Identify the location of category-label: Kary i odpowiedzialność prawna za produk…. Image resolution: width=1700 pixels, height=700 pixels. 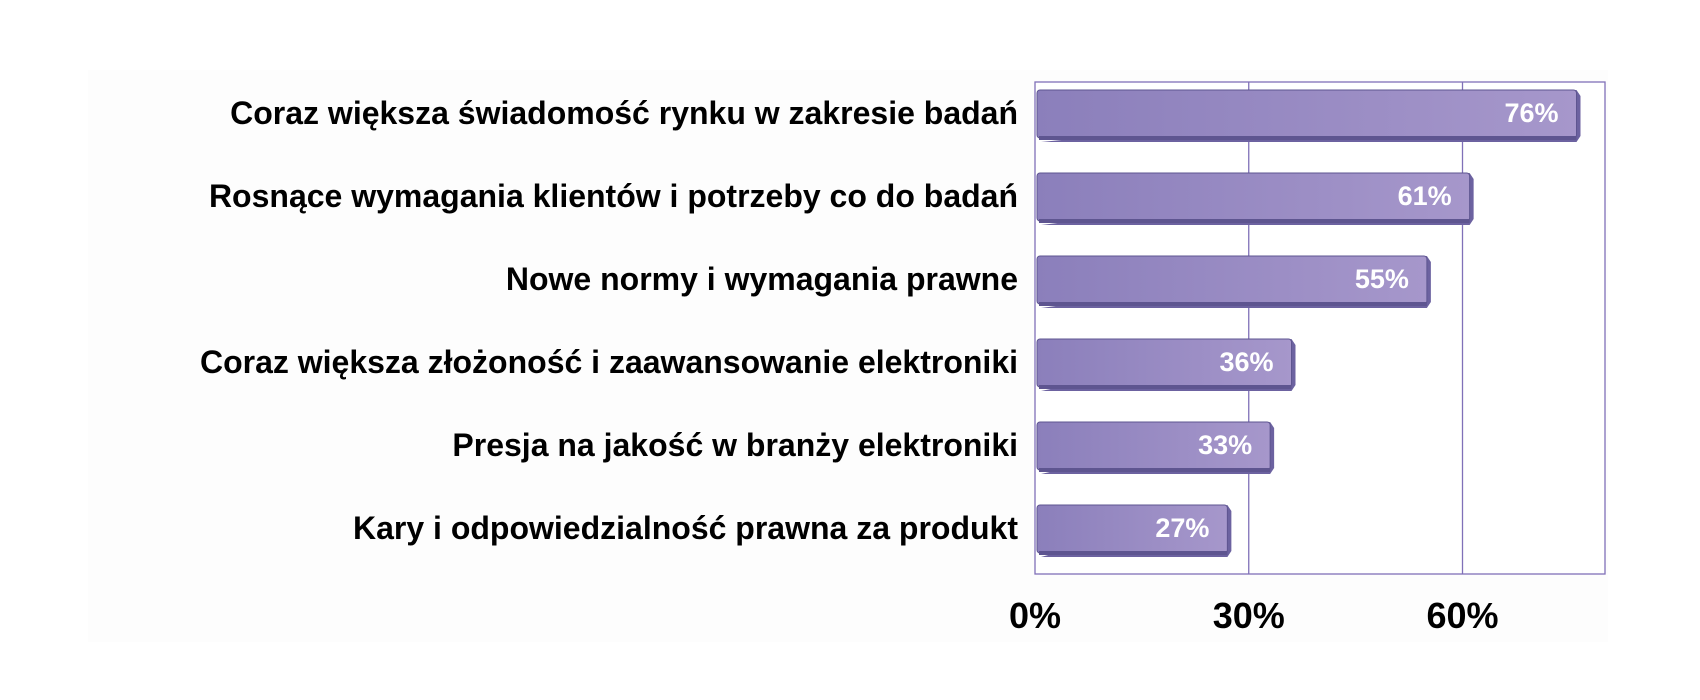
(685, 528).